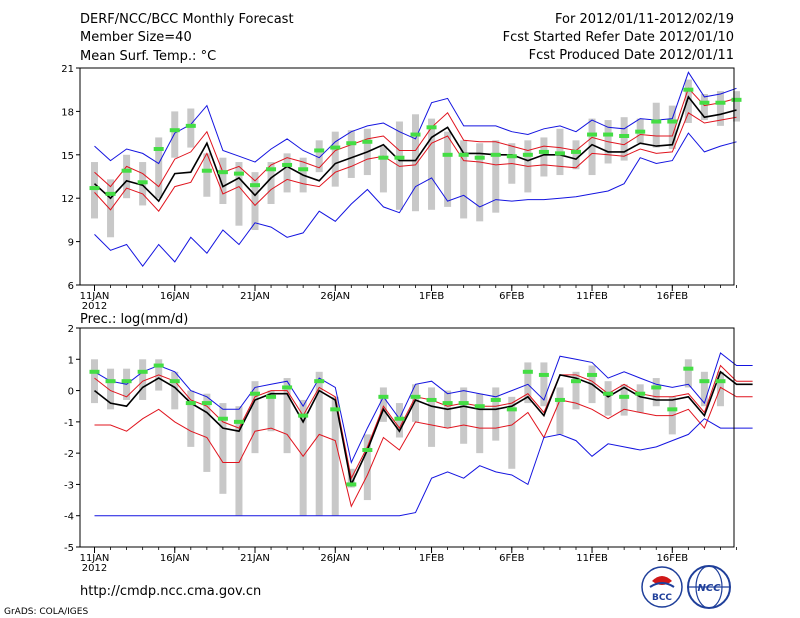 Image resolution: width=800 pixels, height=618 pixels. I want to click on y-tick-label: 21, so click(67, 69).